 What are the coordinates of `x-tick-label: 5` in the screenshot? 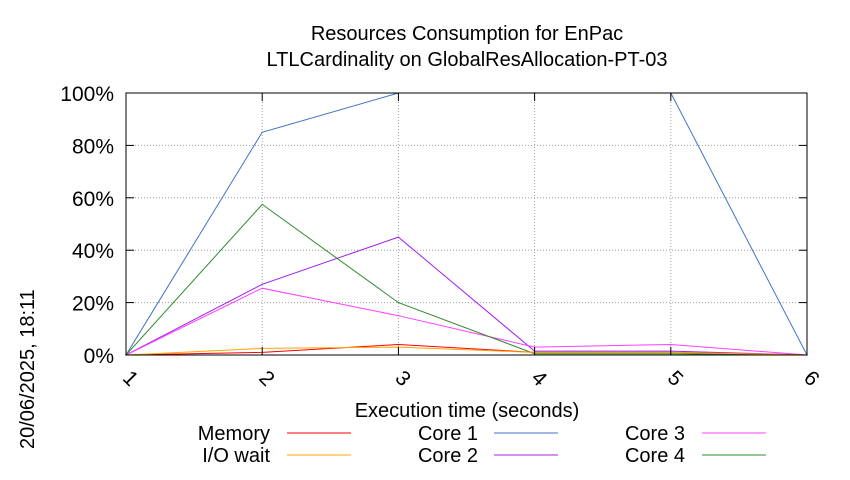 It's located at (675, 378).